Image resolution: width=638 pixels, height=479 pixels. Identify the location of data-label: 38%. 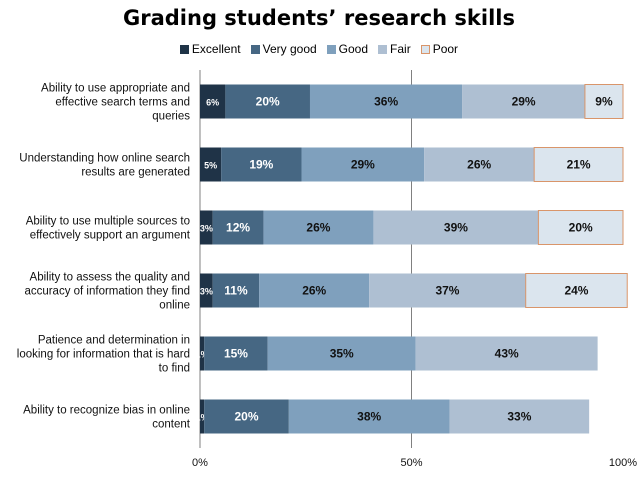
(369, 417).